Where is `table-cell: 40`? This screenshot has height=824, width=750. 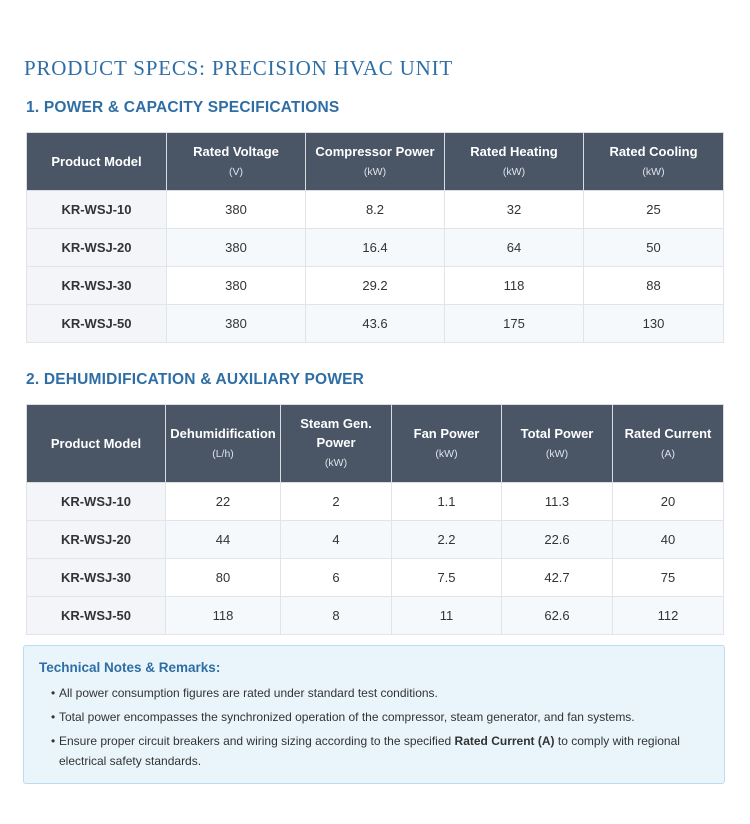 table-cell: 40 is located at coordinates (668, 539).